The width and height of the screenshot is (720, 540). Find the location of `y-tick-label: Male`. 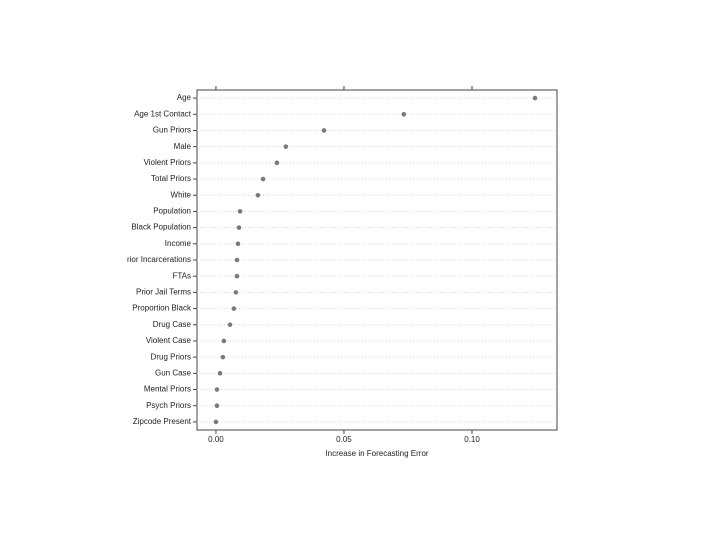

y-tick-label: Male is located at coordinates (183, 146).